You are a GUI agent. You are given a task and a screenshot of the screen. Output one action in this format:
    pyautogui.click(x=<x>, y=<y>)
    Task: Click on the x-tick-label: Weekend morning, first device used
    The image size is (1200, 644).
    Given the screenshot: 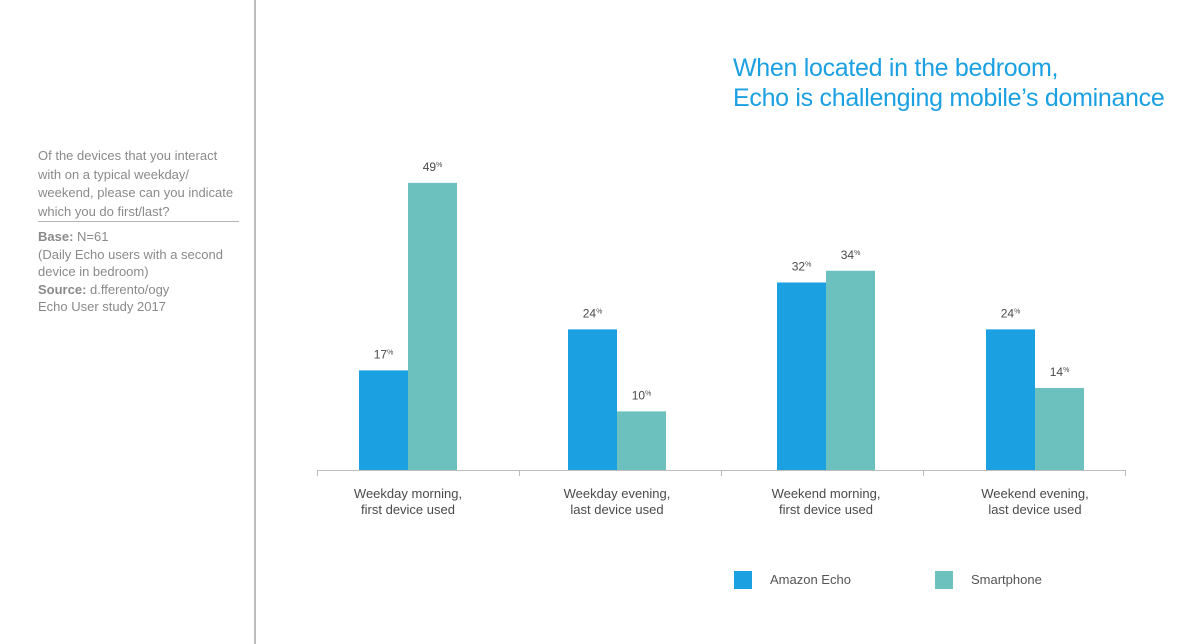 What is the action you would take?
    pyautogui.click(x=826, y=502)
    